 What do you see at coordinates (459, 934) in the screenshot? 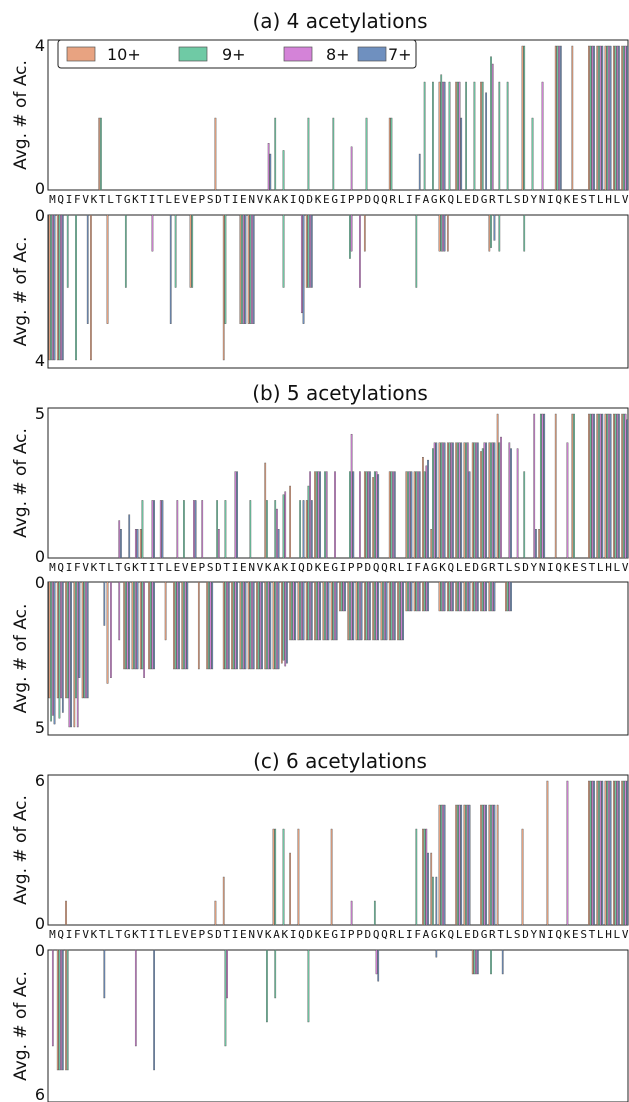
I see `sequence-letter: L` at bounding box center [459, 934].